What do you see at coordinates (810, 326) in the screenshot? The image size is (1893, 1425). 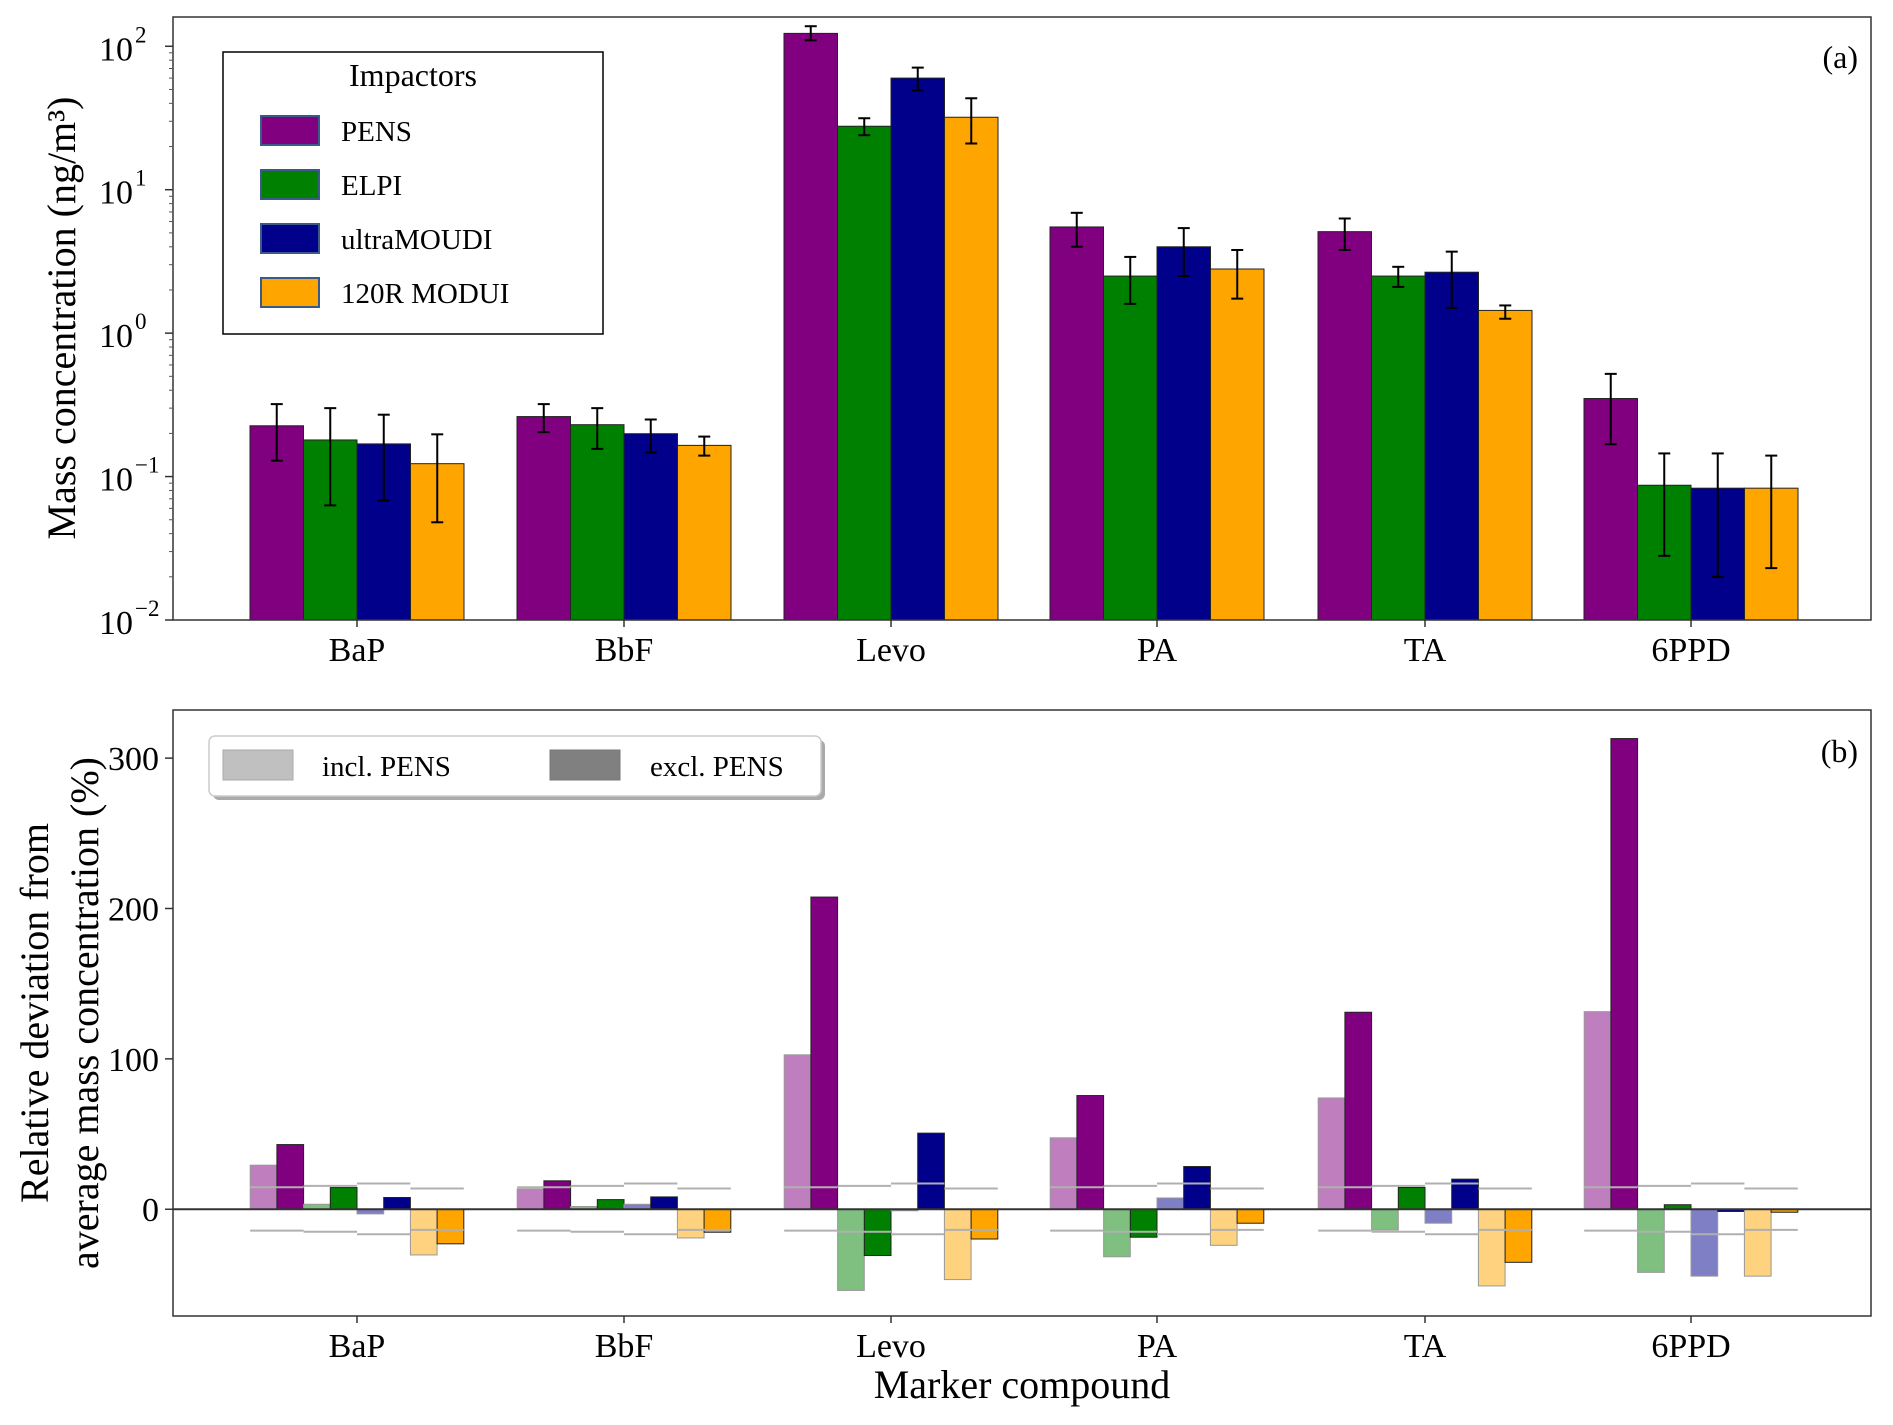 I see `bar-pens-levo` at bounding box center [810, 326].